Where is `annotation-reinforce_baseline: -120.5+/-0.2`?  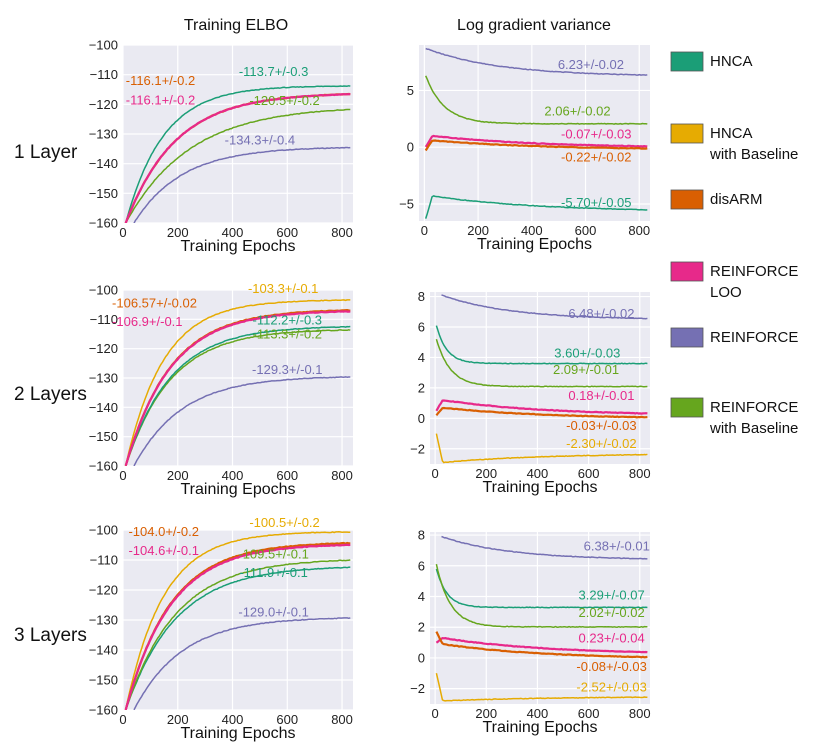
annotation-reinforce_baseline: -120.5+/-0.2 is located at coordinates (284, 100).